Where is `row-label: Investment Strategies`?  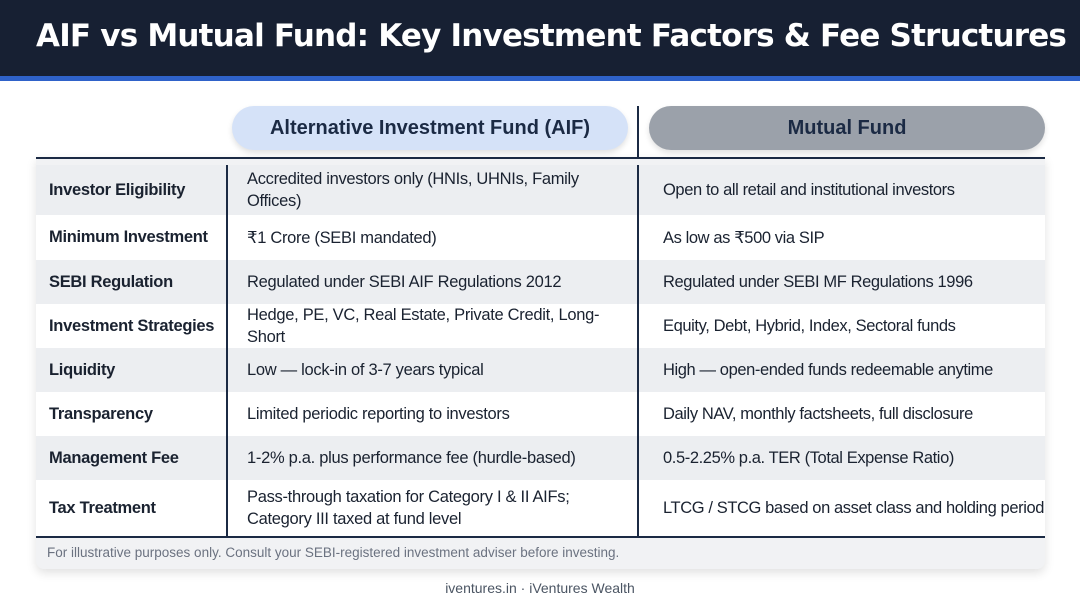
row-label: Investment Strategies is located at coordinates (132, 325).